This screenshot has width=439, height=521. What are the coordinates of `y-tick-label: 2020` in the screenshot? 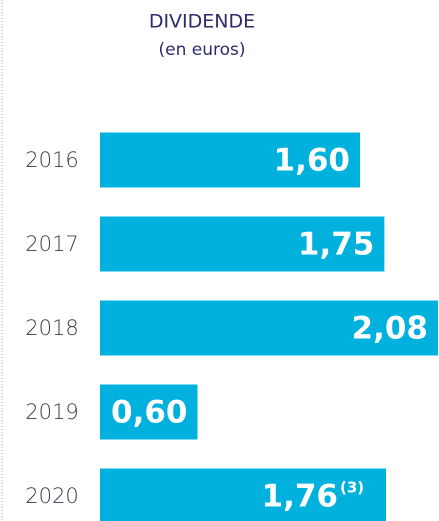 It's located at (51, 496).